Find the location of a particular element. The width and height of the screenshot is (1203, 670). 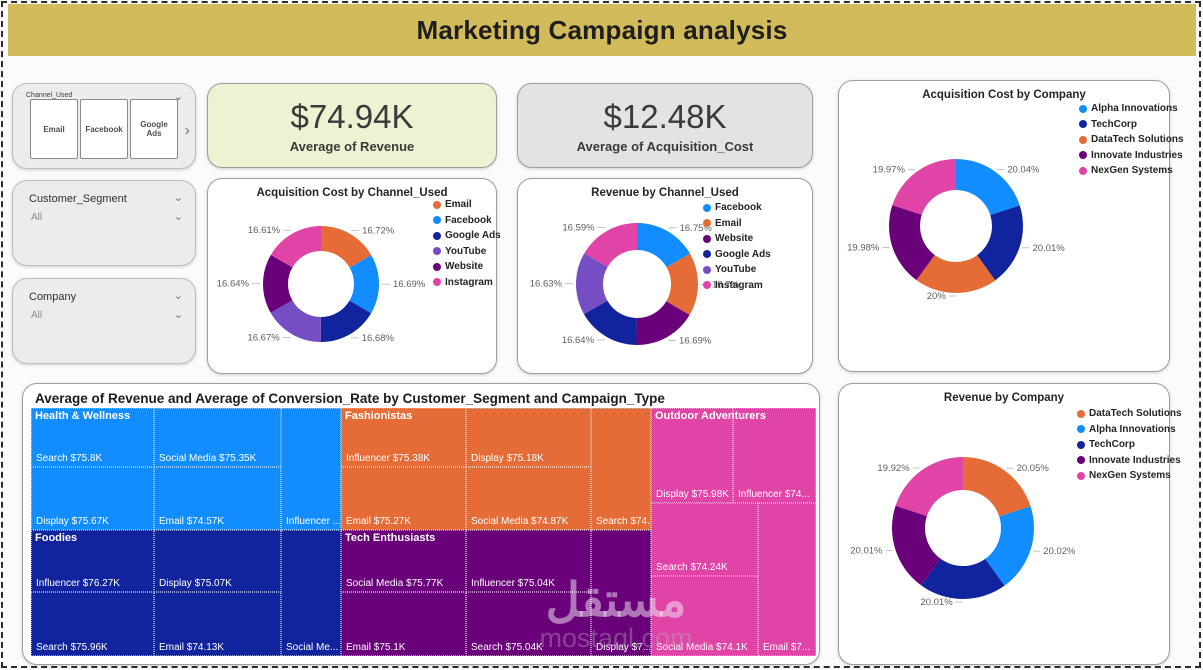

channel-chip-email: Email is located at coordinates (54, 129).